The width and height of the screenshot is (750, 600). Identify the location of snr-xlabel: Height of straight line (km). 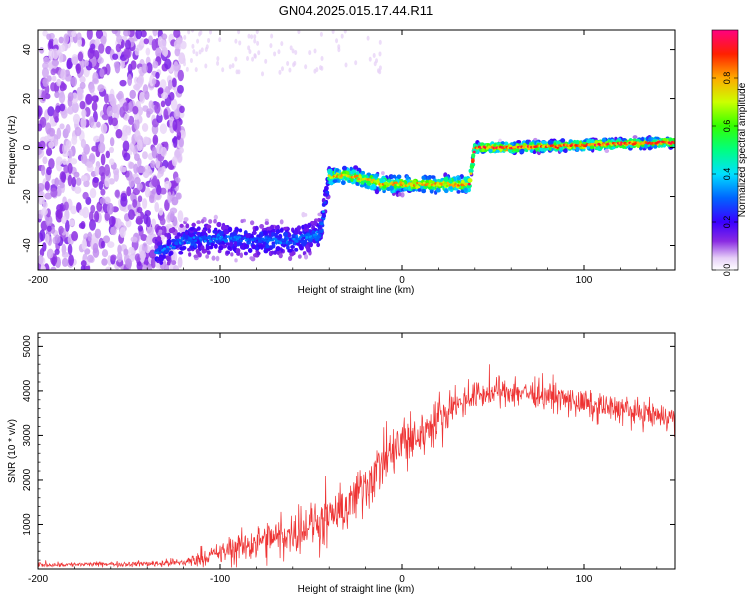
(356, 589).